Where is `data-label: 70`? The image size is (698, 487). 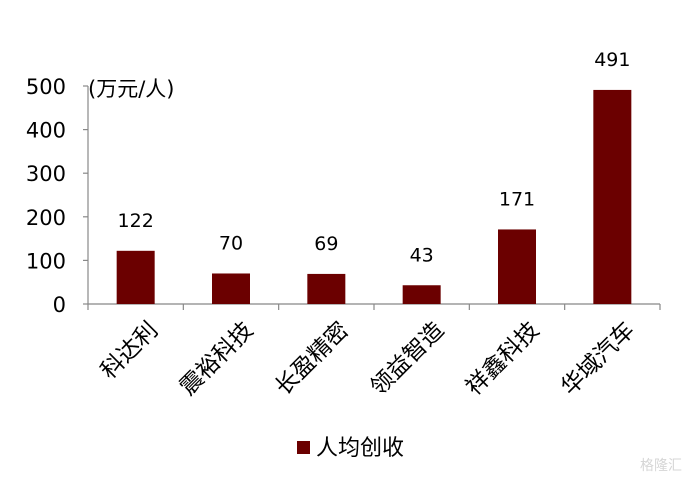
data-label: 70 is located at coordinates (231, 243).